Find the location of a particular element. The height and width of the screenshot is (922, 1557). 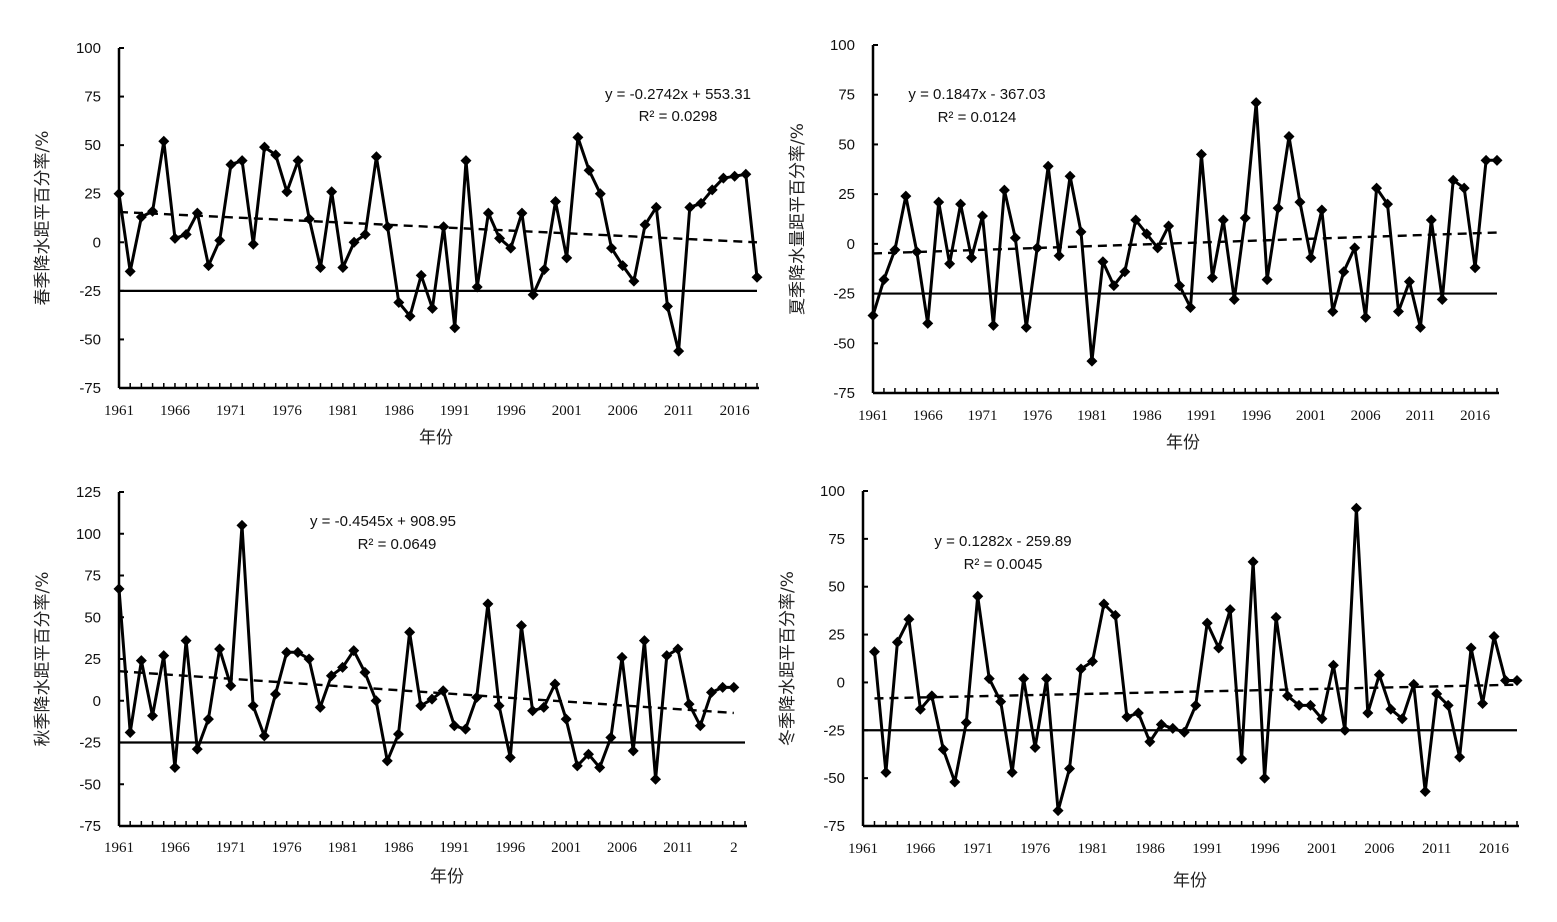

y-tick-label: 25 is located at coordinates (836, 635).